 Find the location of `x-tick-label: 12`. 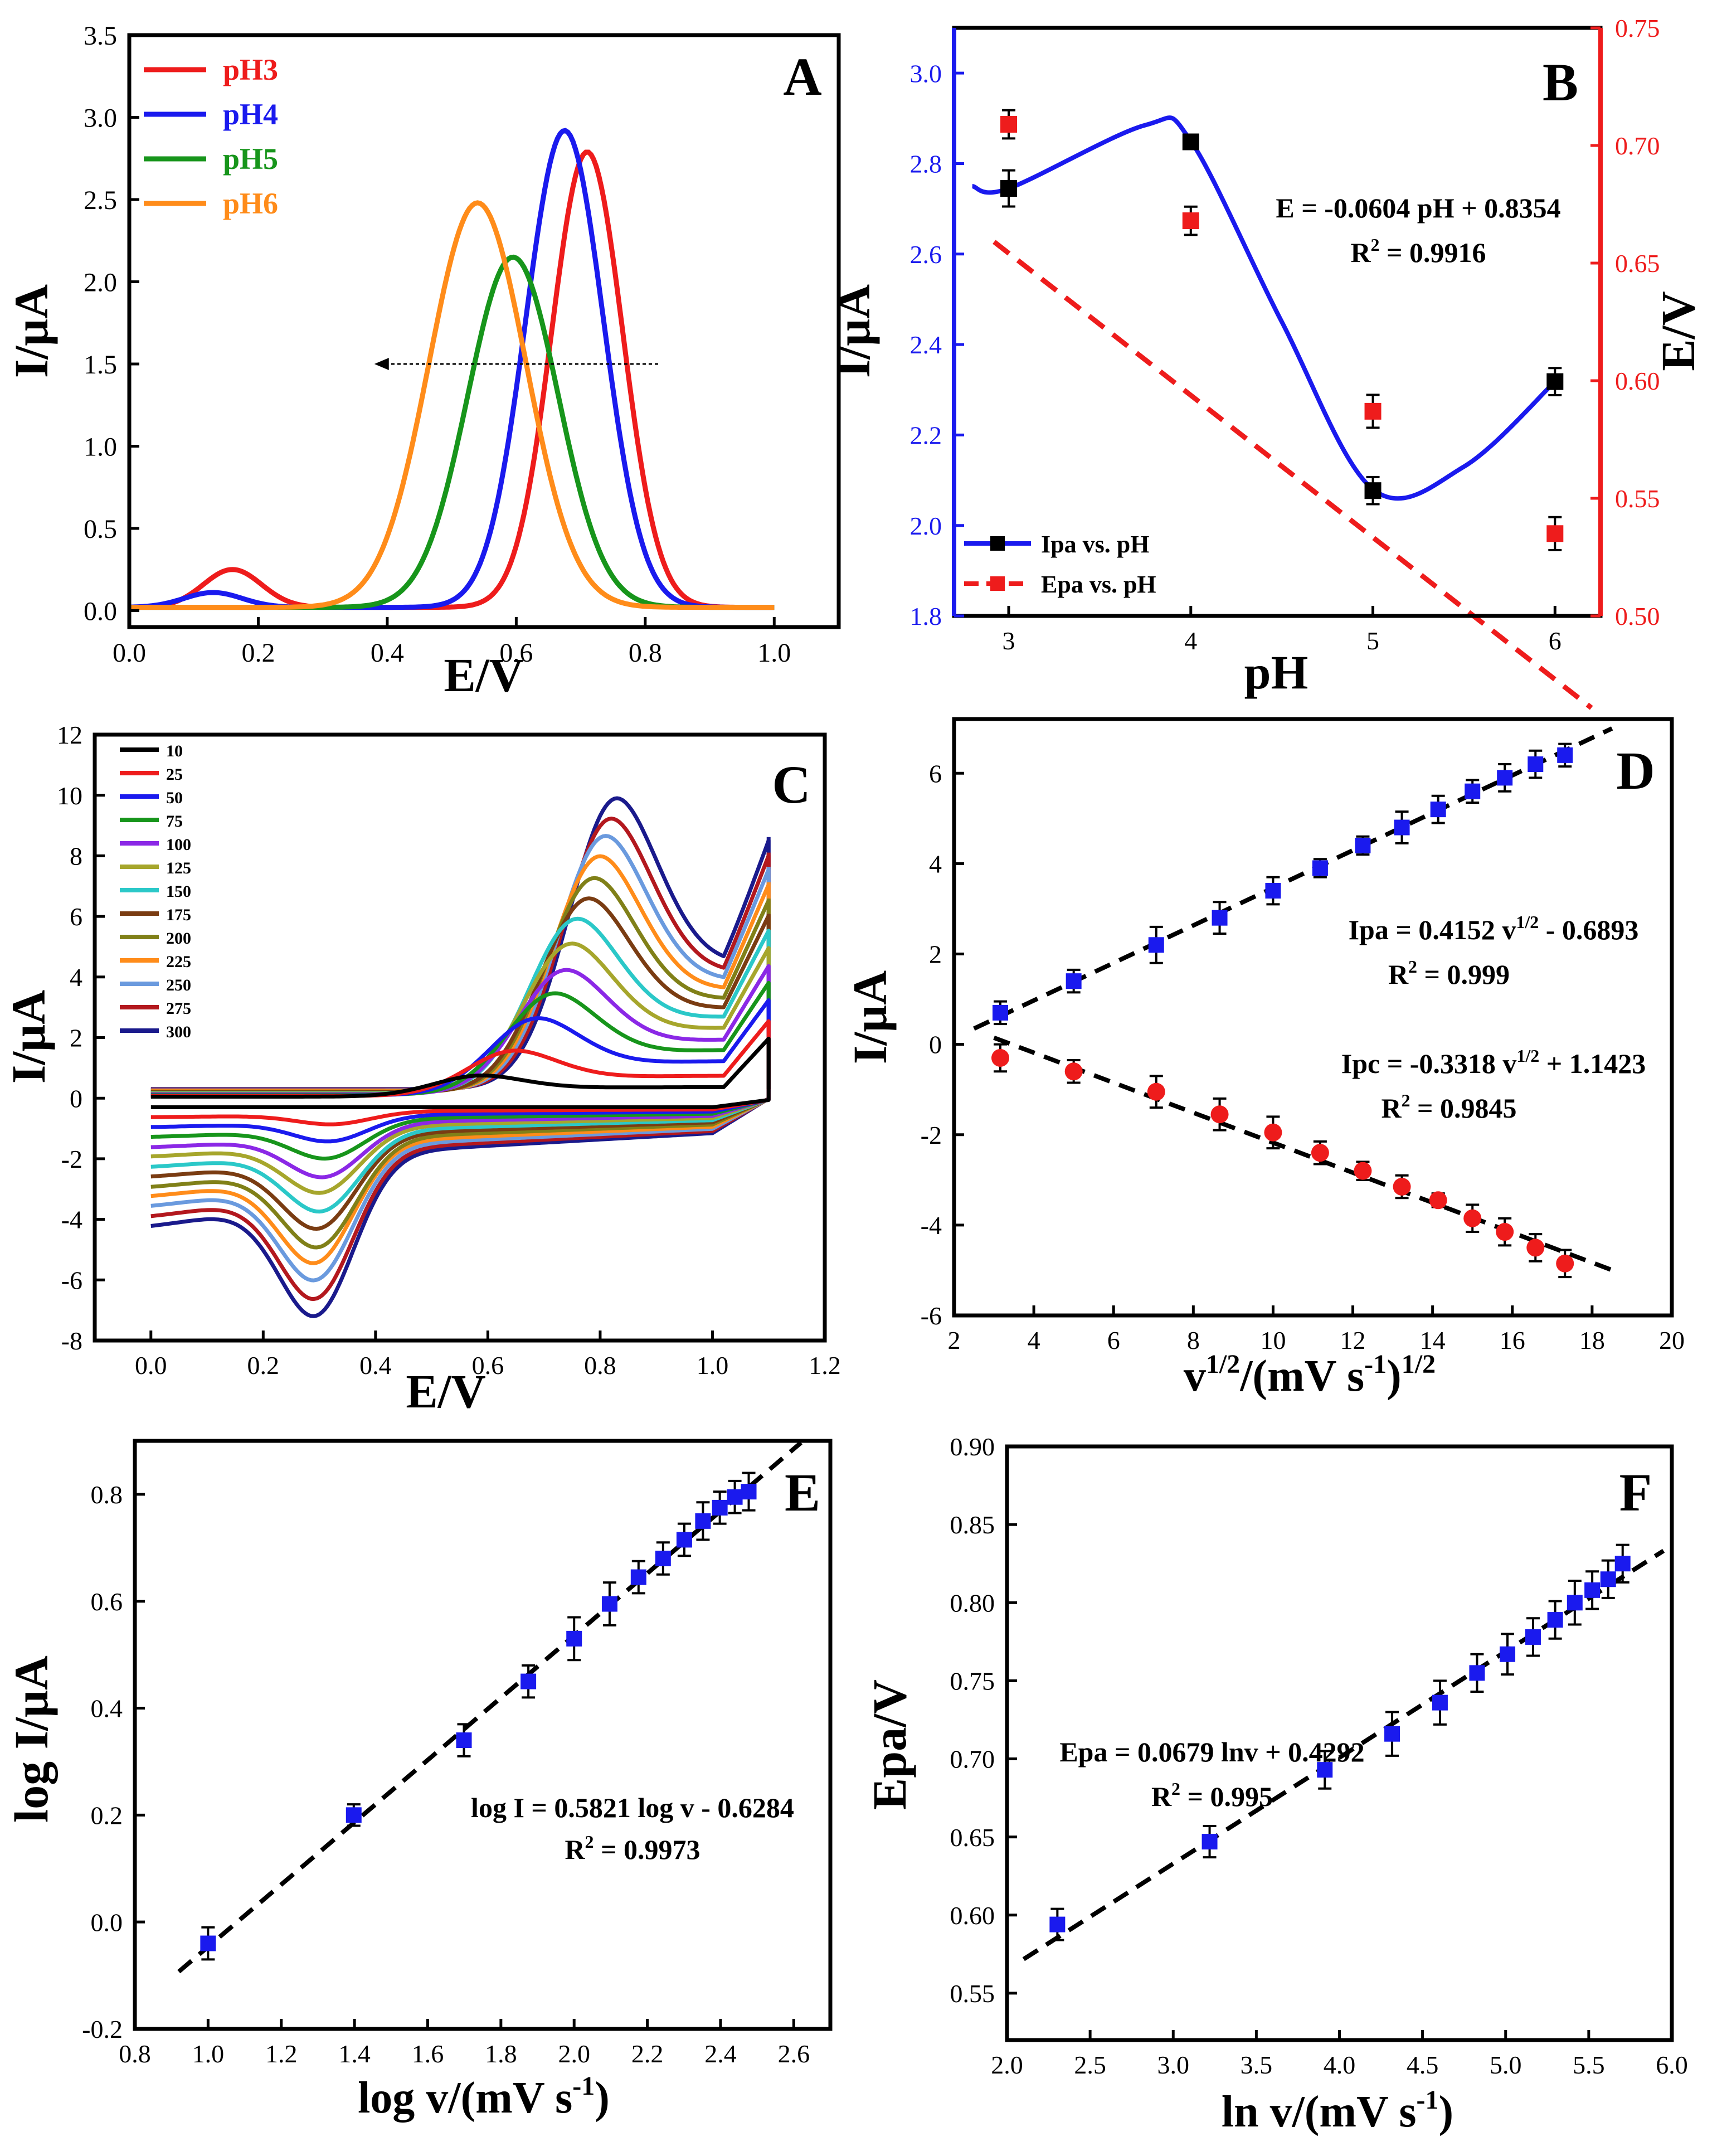

x-tick-label: 12 is located at coordinates (1353, 1340).